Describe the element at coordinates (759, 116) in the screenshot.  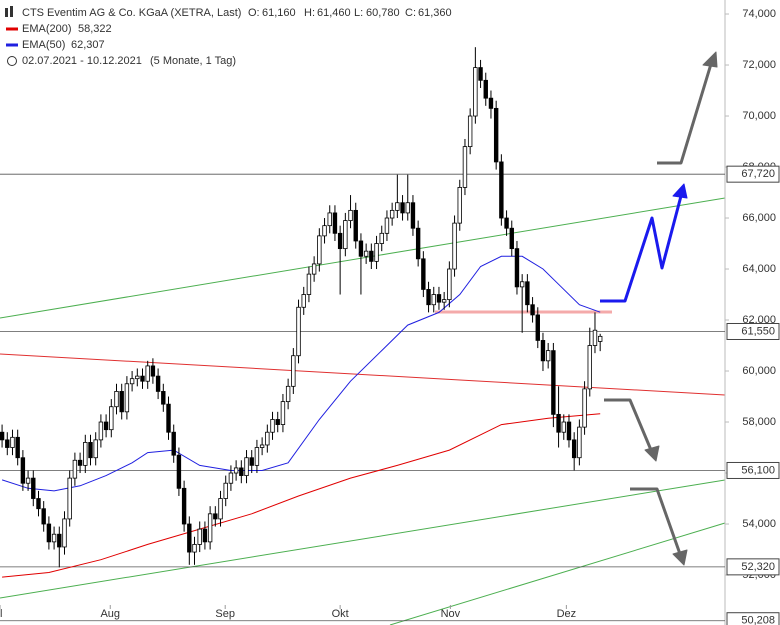
I see `y-tick-label: 70,000` at that location.